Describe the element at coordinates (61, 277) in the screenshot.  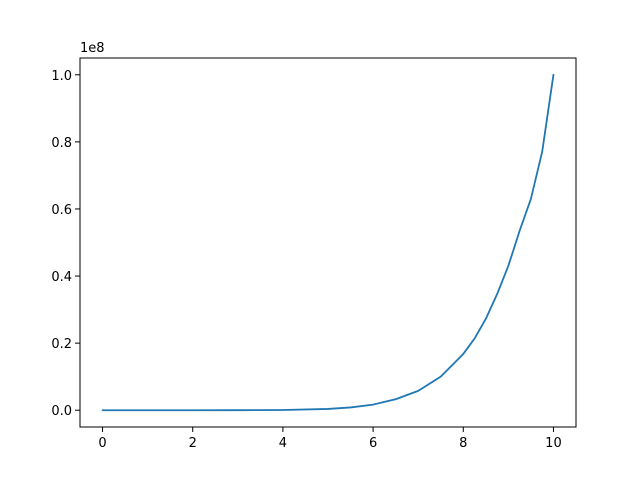
I see `y-tick-label: 0.4` at that location.